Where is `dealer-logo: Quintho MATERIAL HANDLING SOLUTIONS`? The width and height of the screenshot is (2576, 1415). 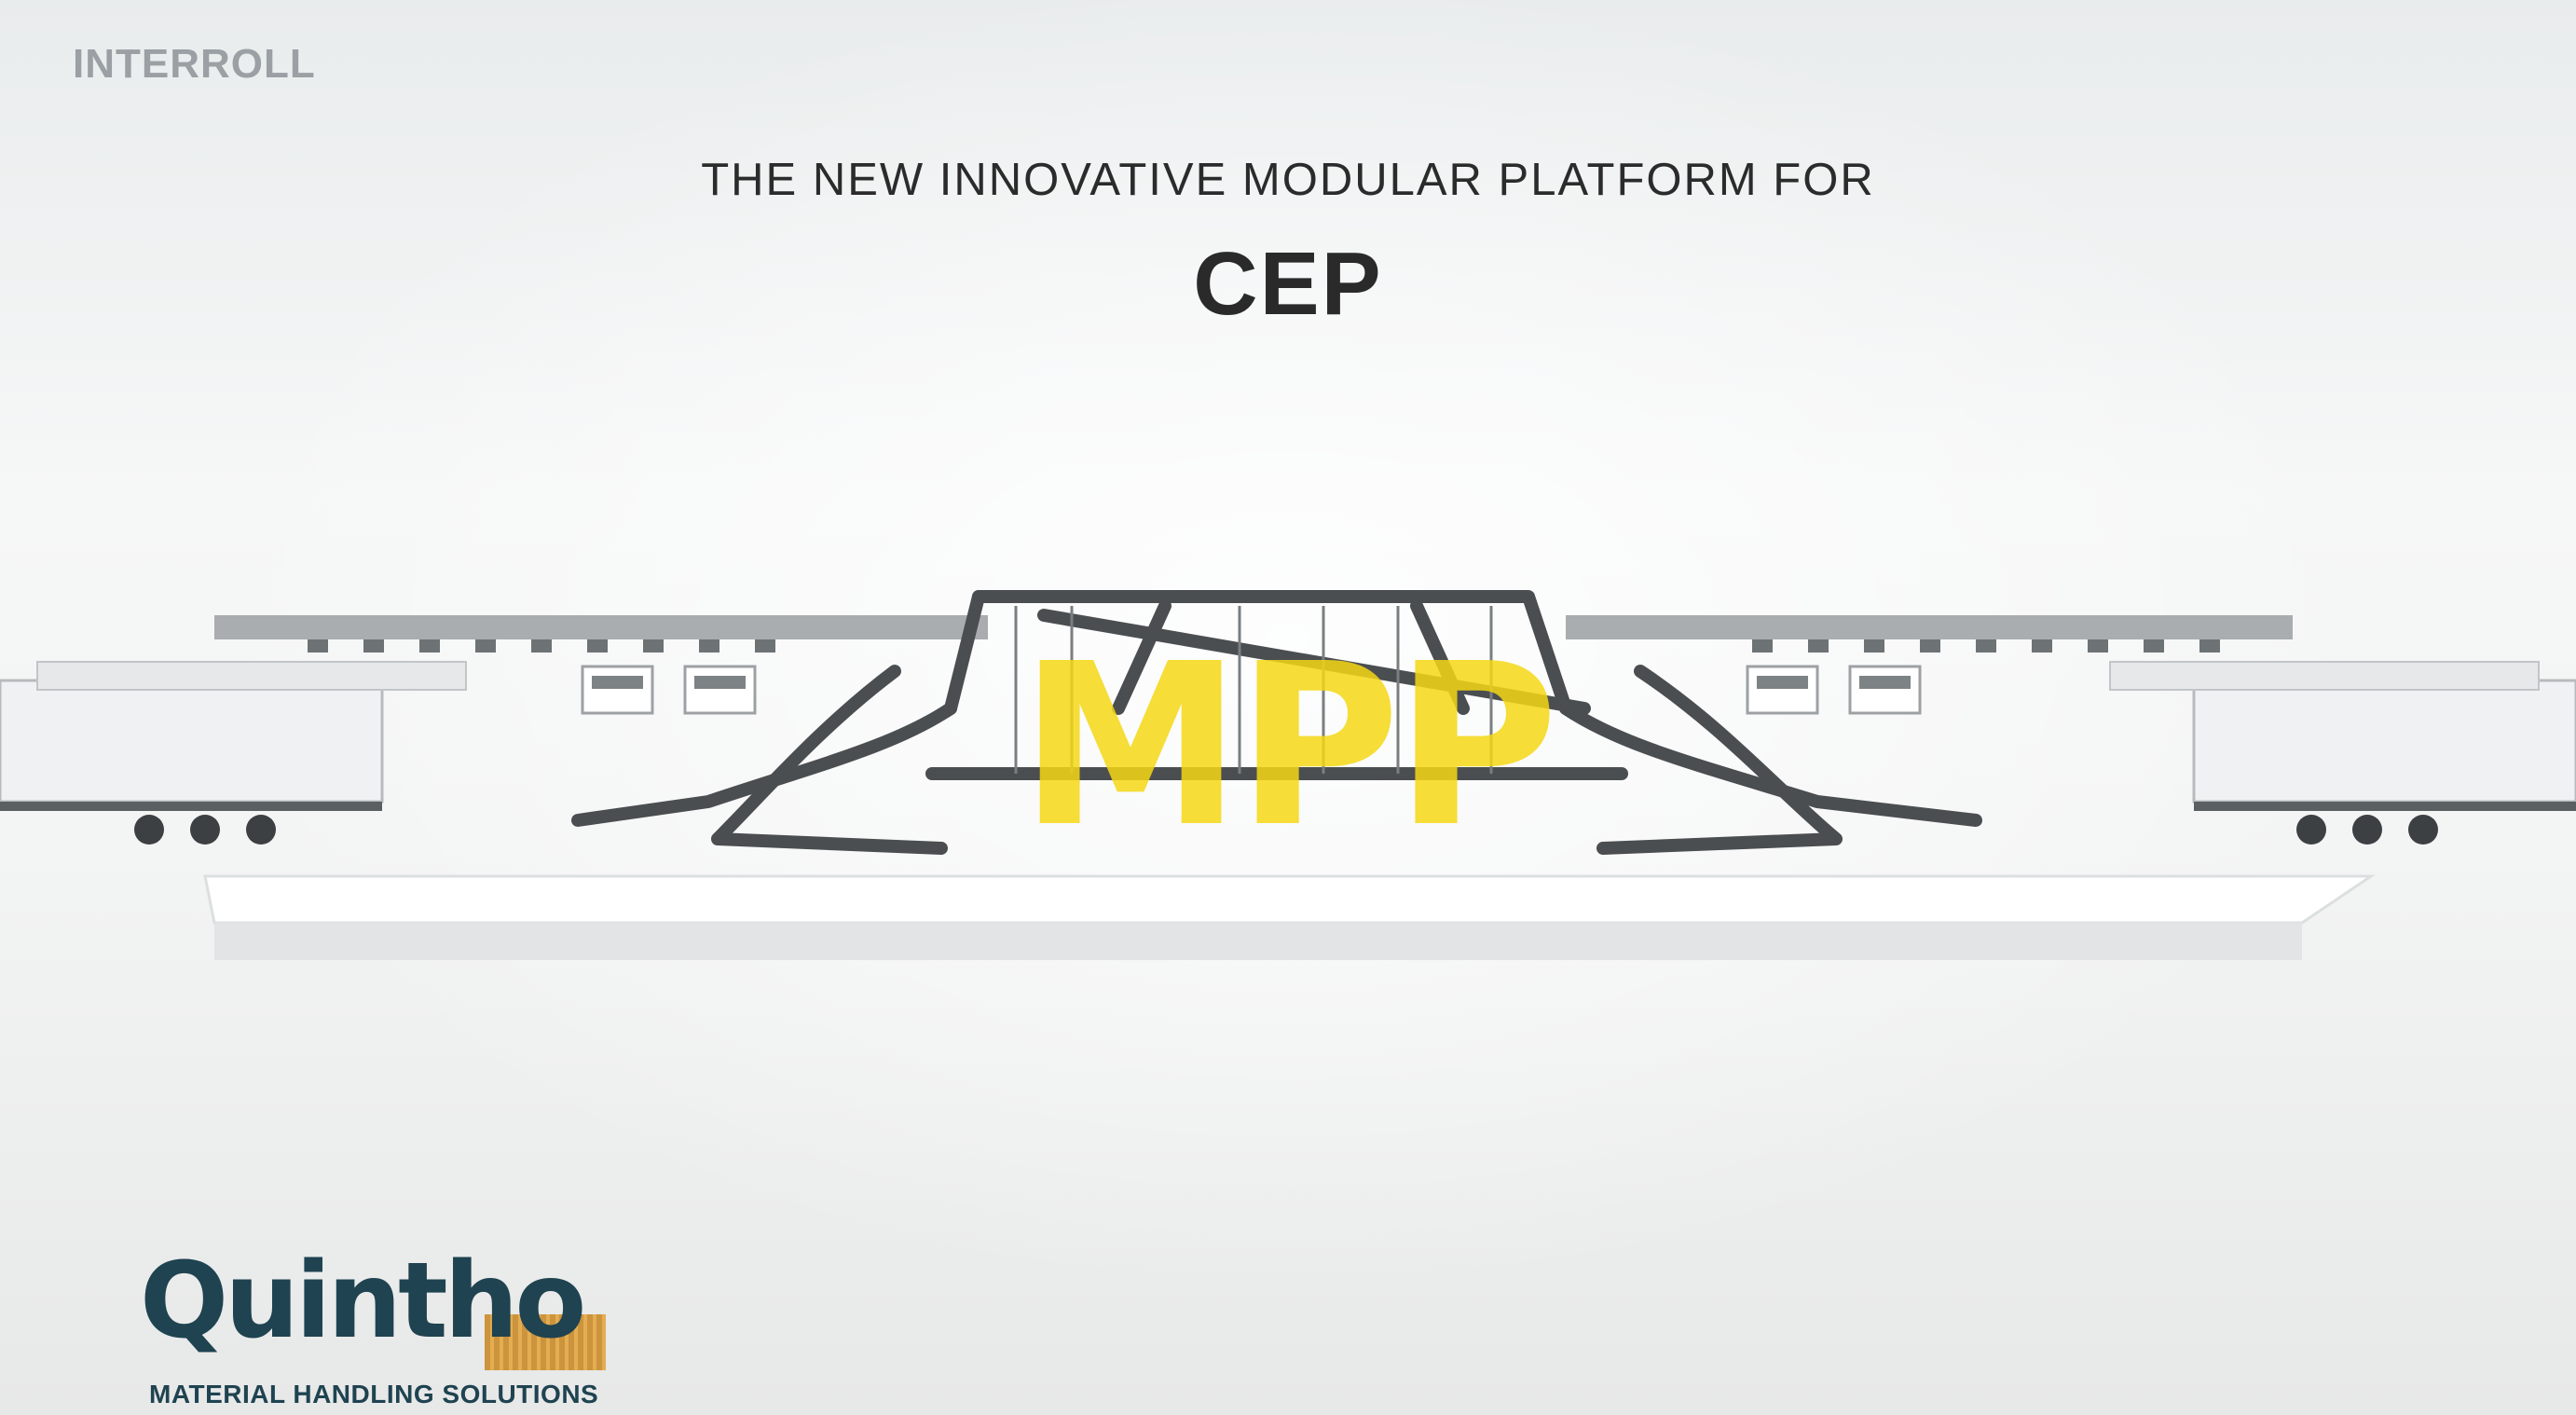 dealer-logo: Quintho MATERIAL HANDLING SOLUTIONS is located at coordinates (382, 1328).